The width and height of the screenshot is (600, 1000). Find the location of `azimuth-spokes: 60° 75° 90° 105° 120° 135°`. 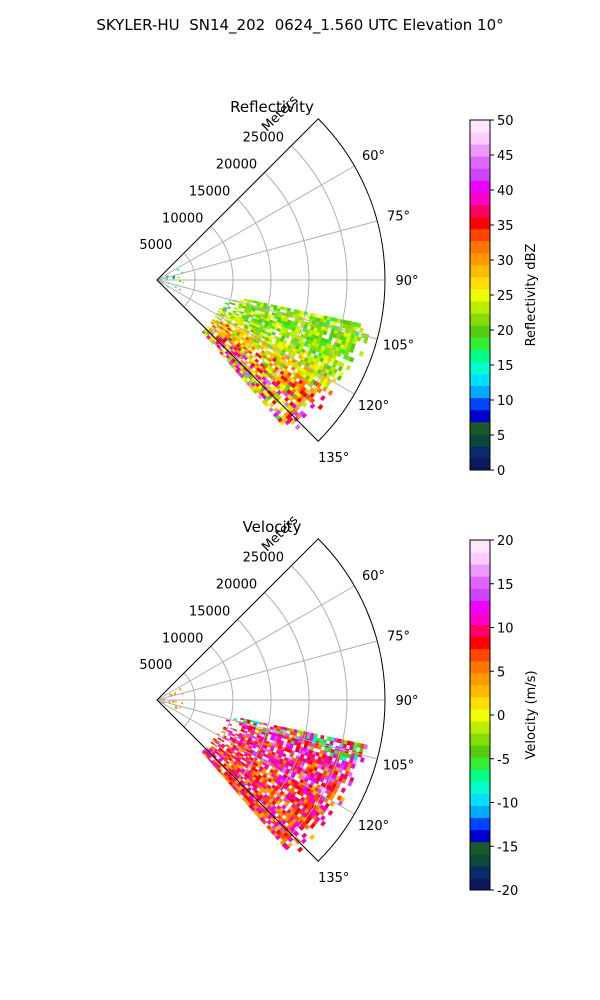

azimuth-spokes: 60° 75° 90° 105° 120° 135° is located at coordinates (287, 727).